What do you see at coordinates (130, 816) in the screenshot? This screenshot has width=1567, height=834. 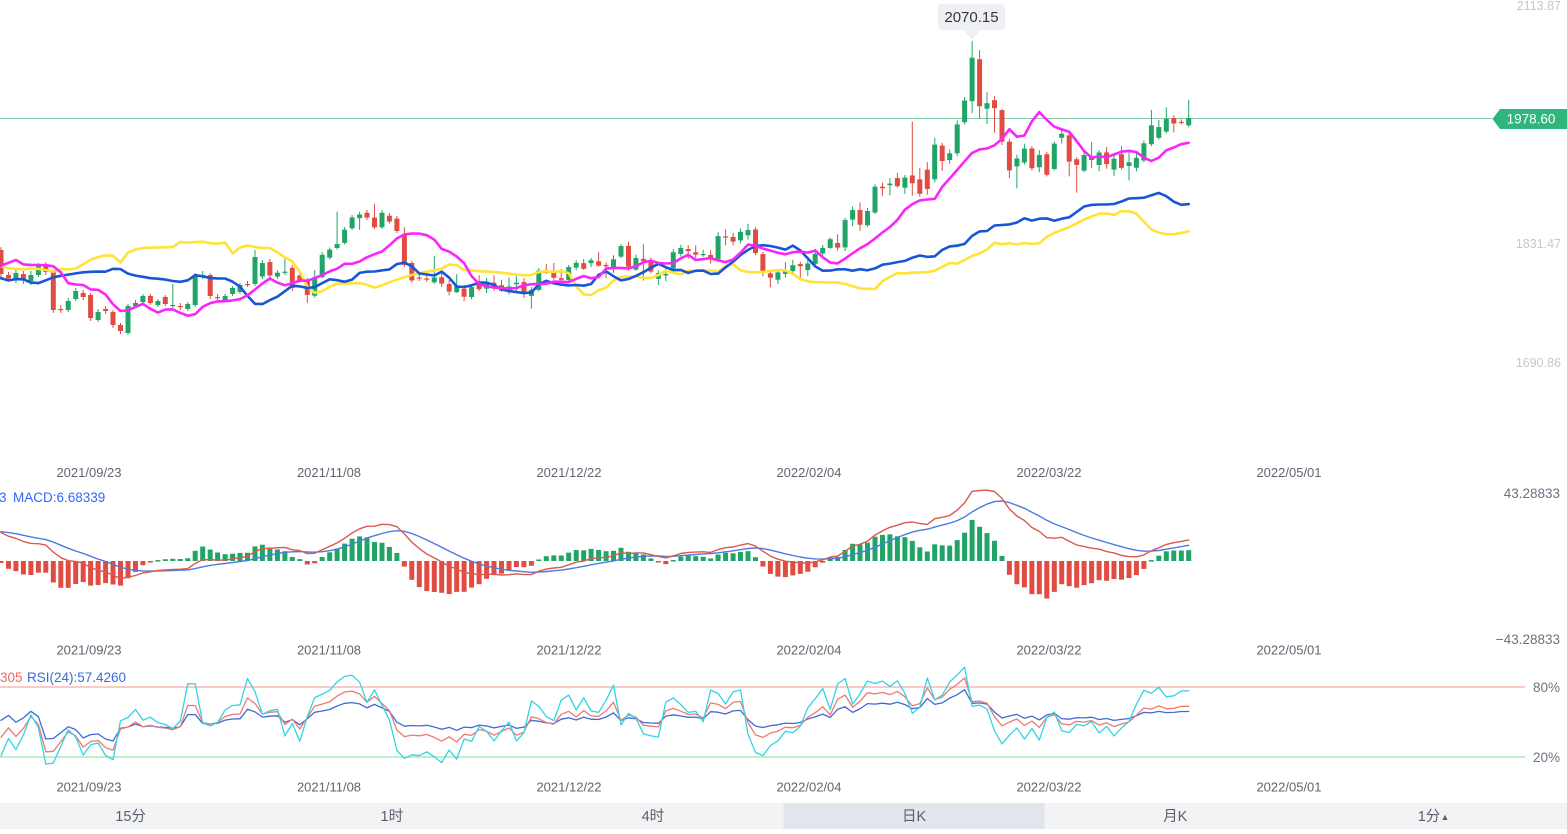 I see `svg-text: 15分` at bounding box center [130, 816].